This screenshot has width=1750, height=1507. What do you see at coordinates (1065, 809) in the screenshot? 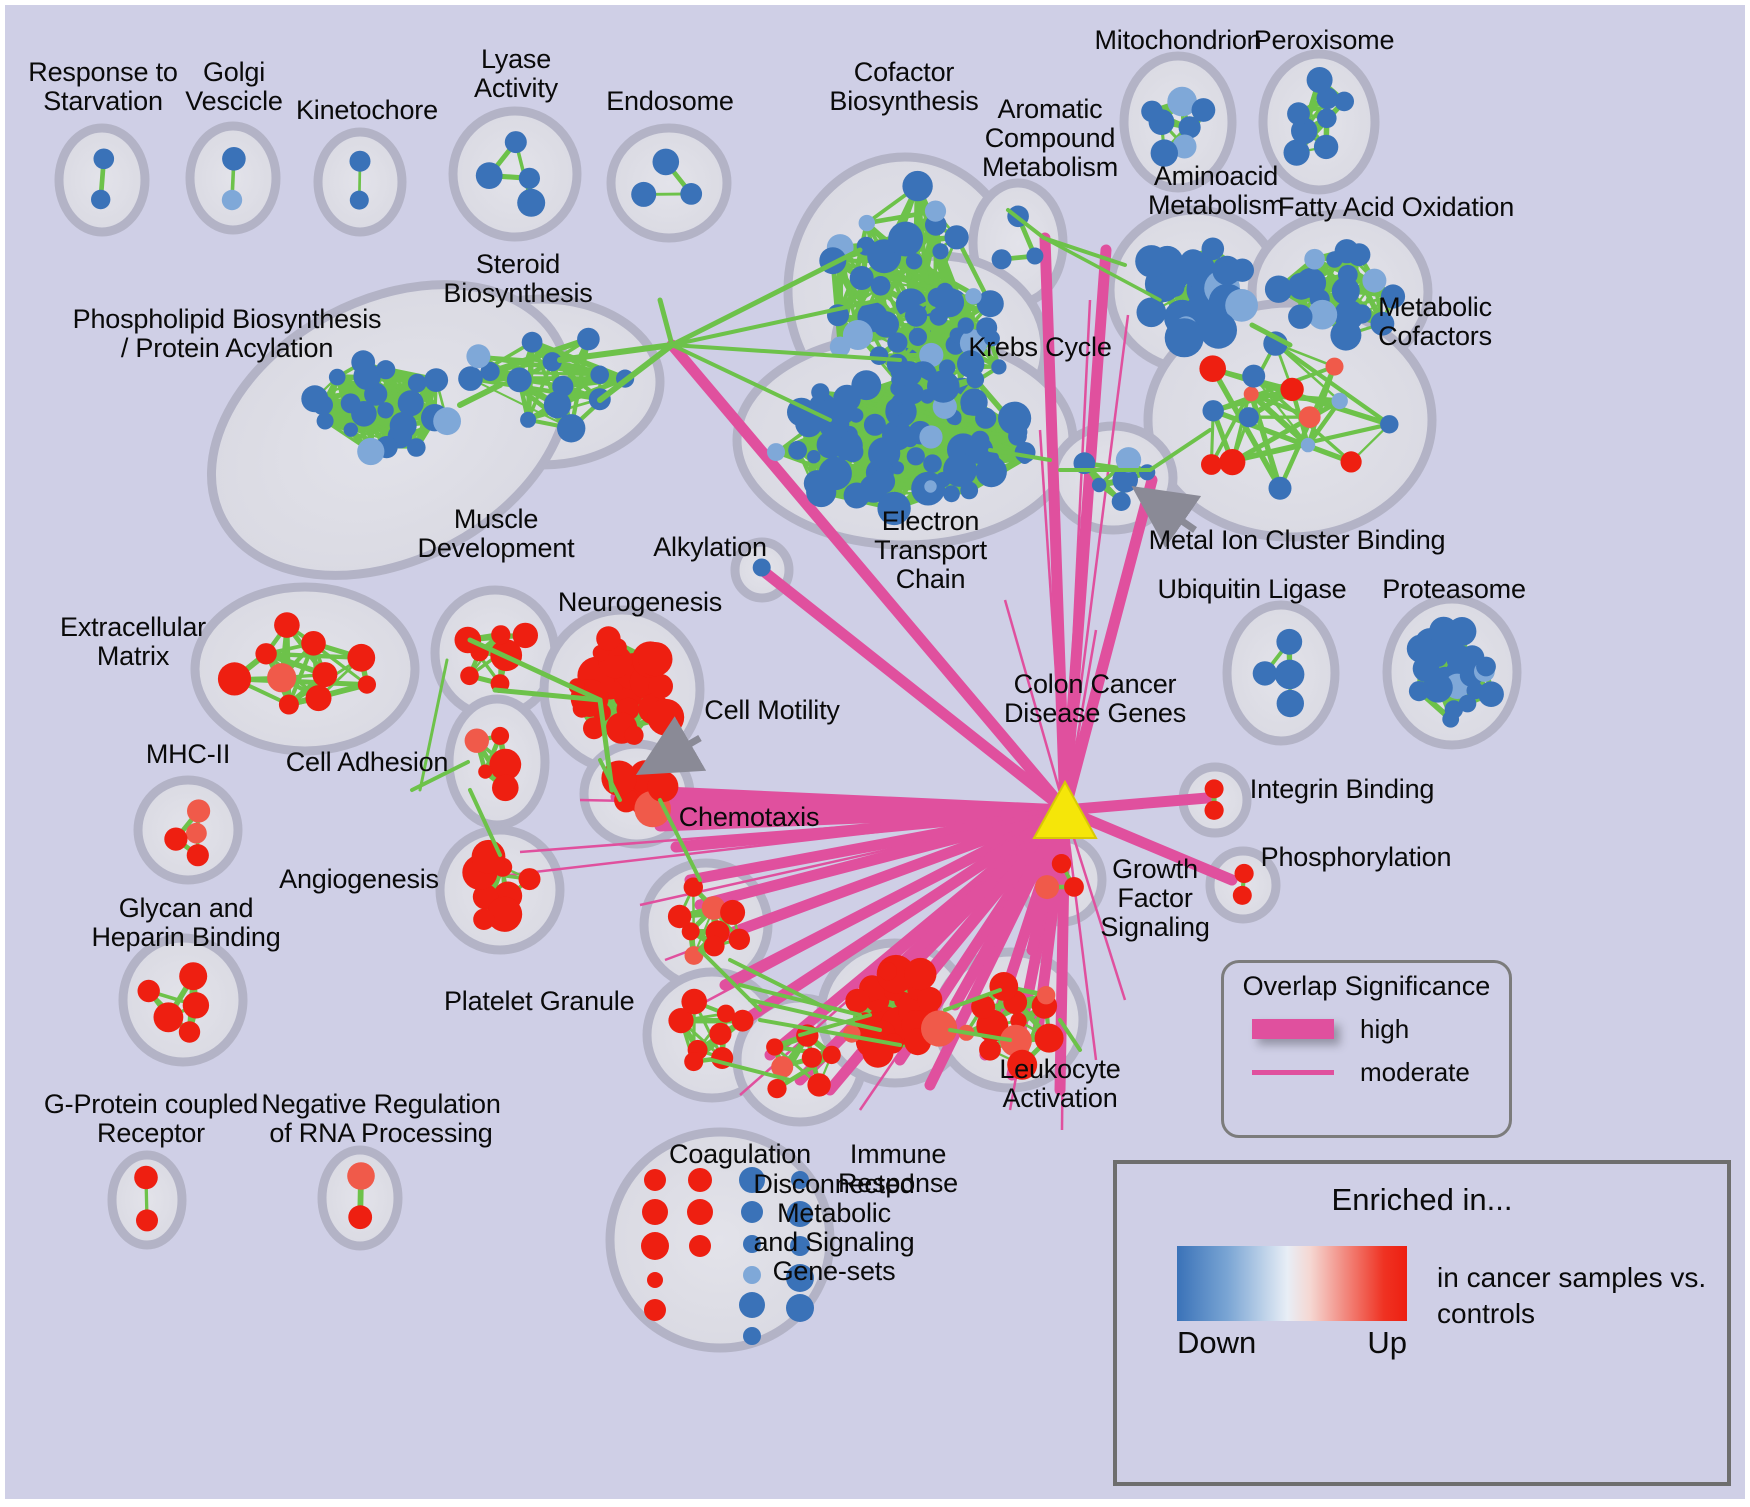
I see `hub-triangle-colon-cancer-disease-genes` at bounding box center [1065, 809].